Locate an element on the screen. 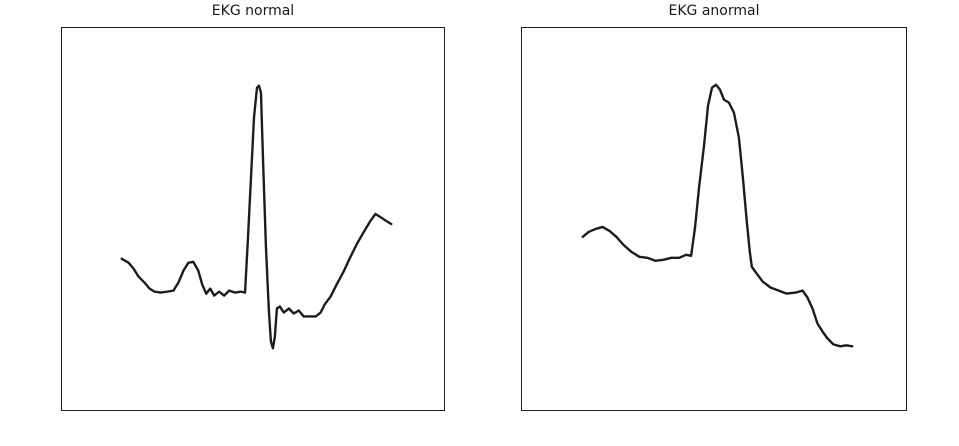 This screenshot has height=446, width=959. ekg-normal-title: EKG normal is located at coordinates (253, 11).